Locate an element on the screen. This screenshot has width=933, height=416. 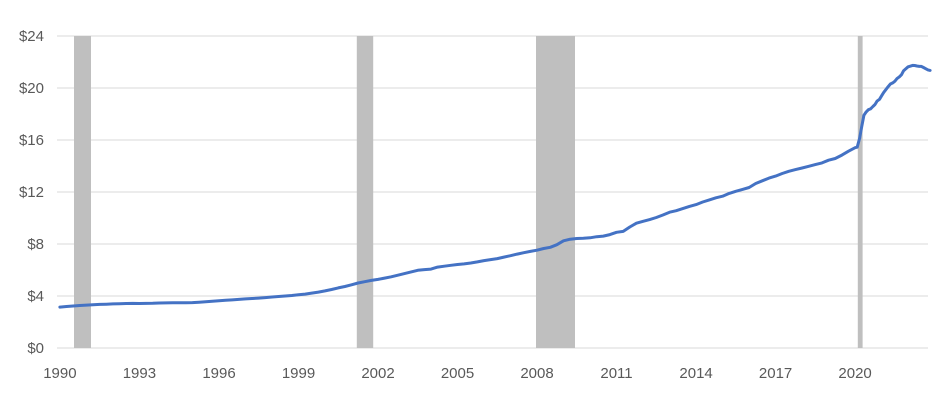
x-axis-tick-label: 2020 is located at coordinates (854, 373).